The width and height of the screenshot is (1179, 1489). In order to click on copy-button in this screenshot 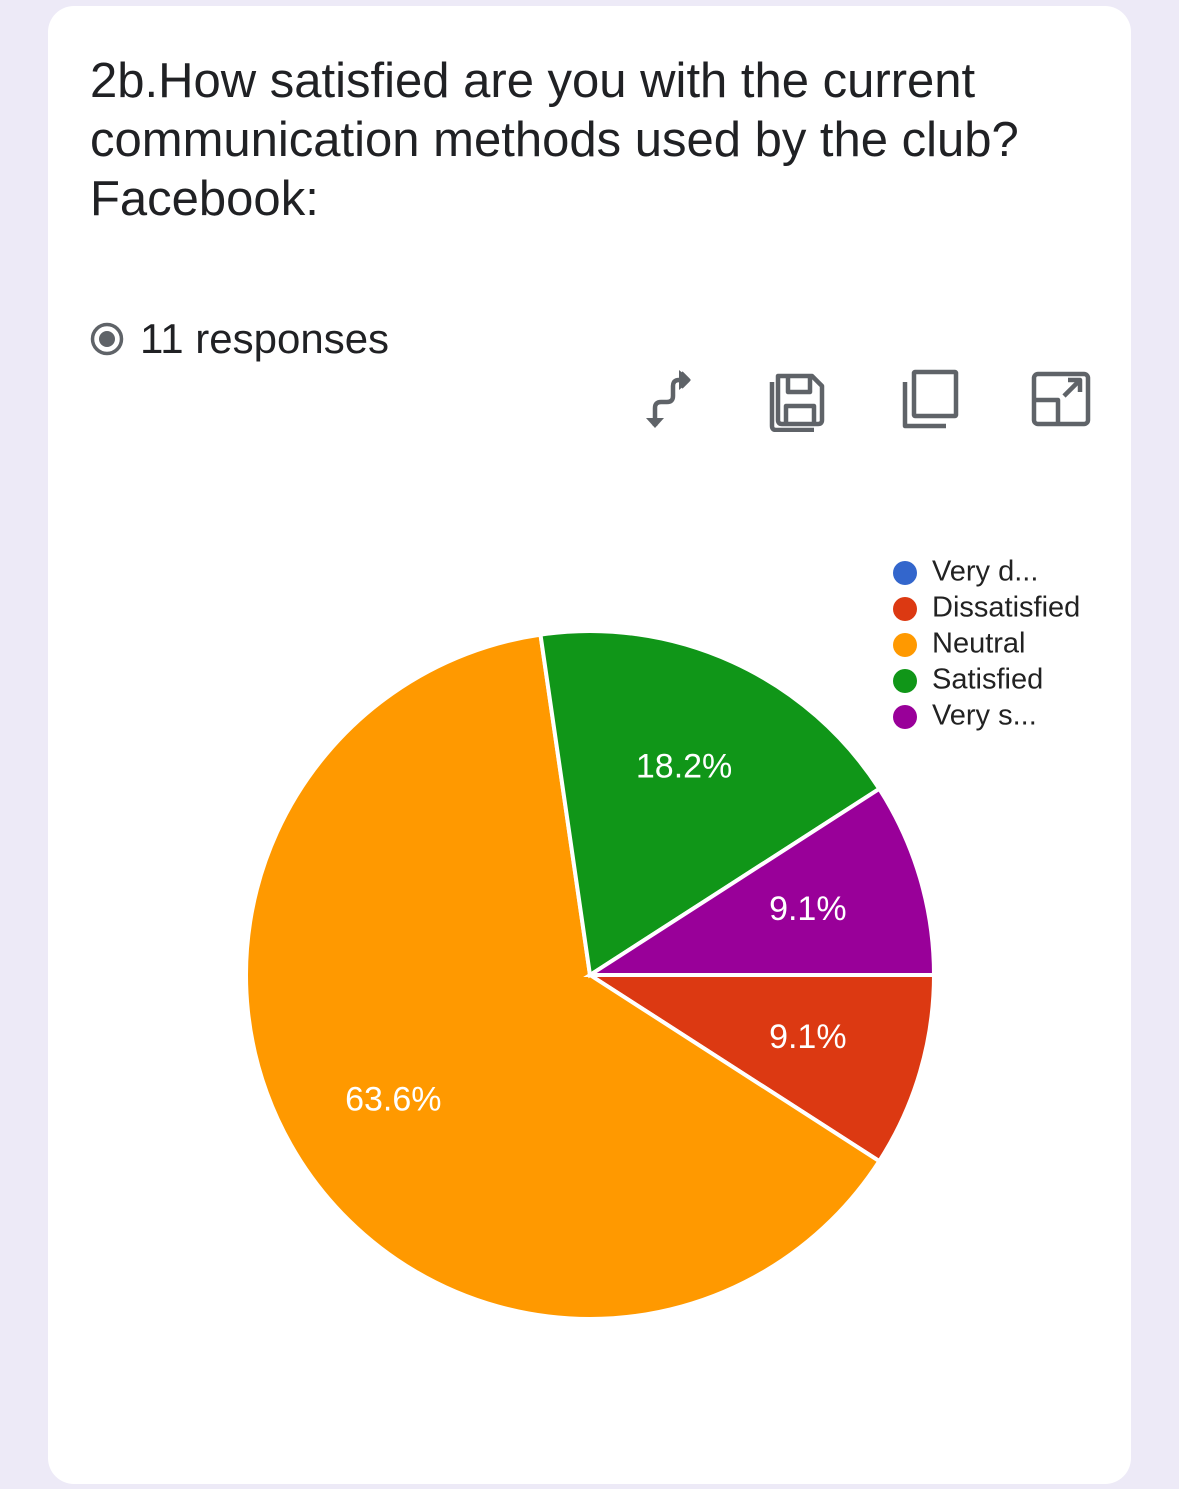, I will do `click(929, 399)`.